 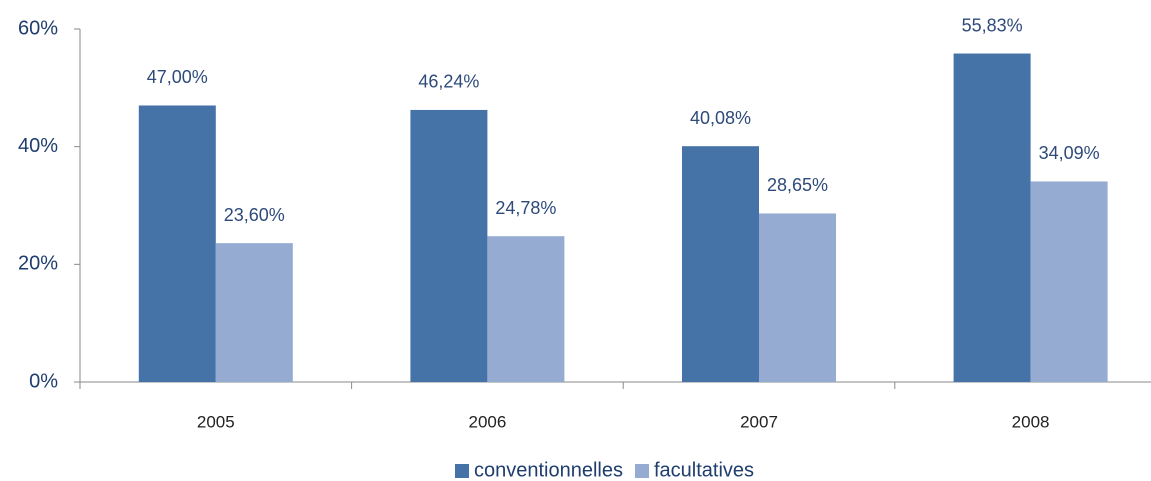 I want to click on value-label: 55,83%, so click(x=992, y=25).